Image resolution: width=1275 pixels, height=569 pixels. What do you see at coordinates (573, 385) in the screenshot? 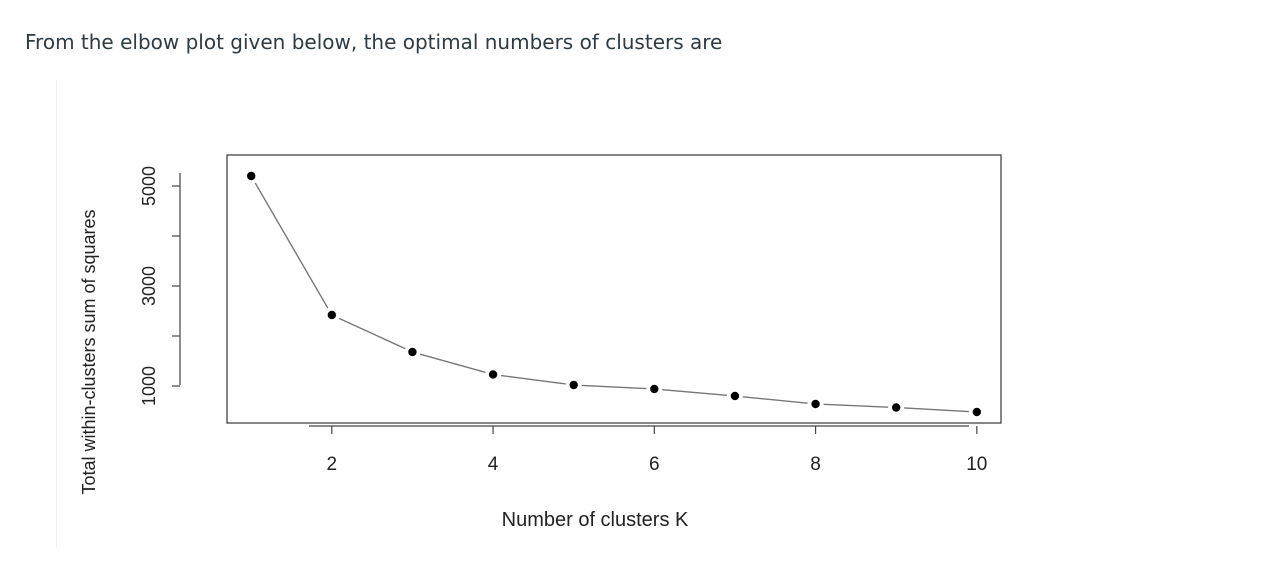
I see `data-point-k5` at bounding box center [573, 385].